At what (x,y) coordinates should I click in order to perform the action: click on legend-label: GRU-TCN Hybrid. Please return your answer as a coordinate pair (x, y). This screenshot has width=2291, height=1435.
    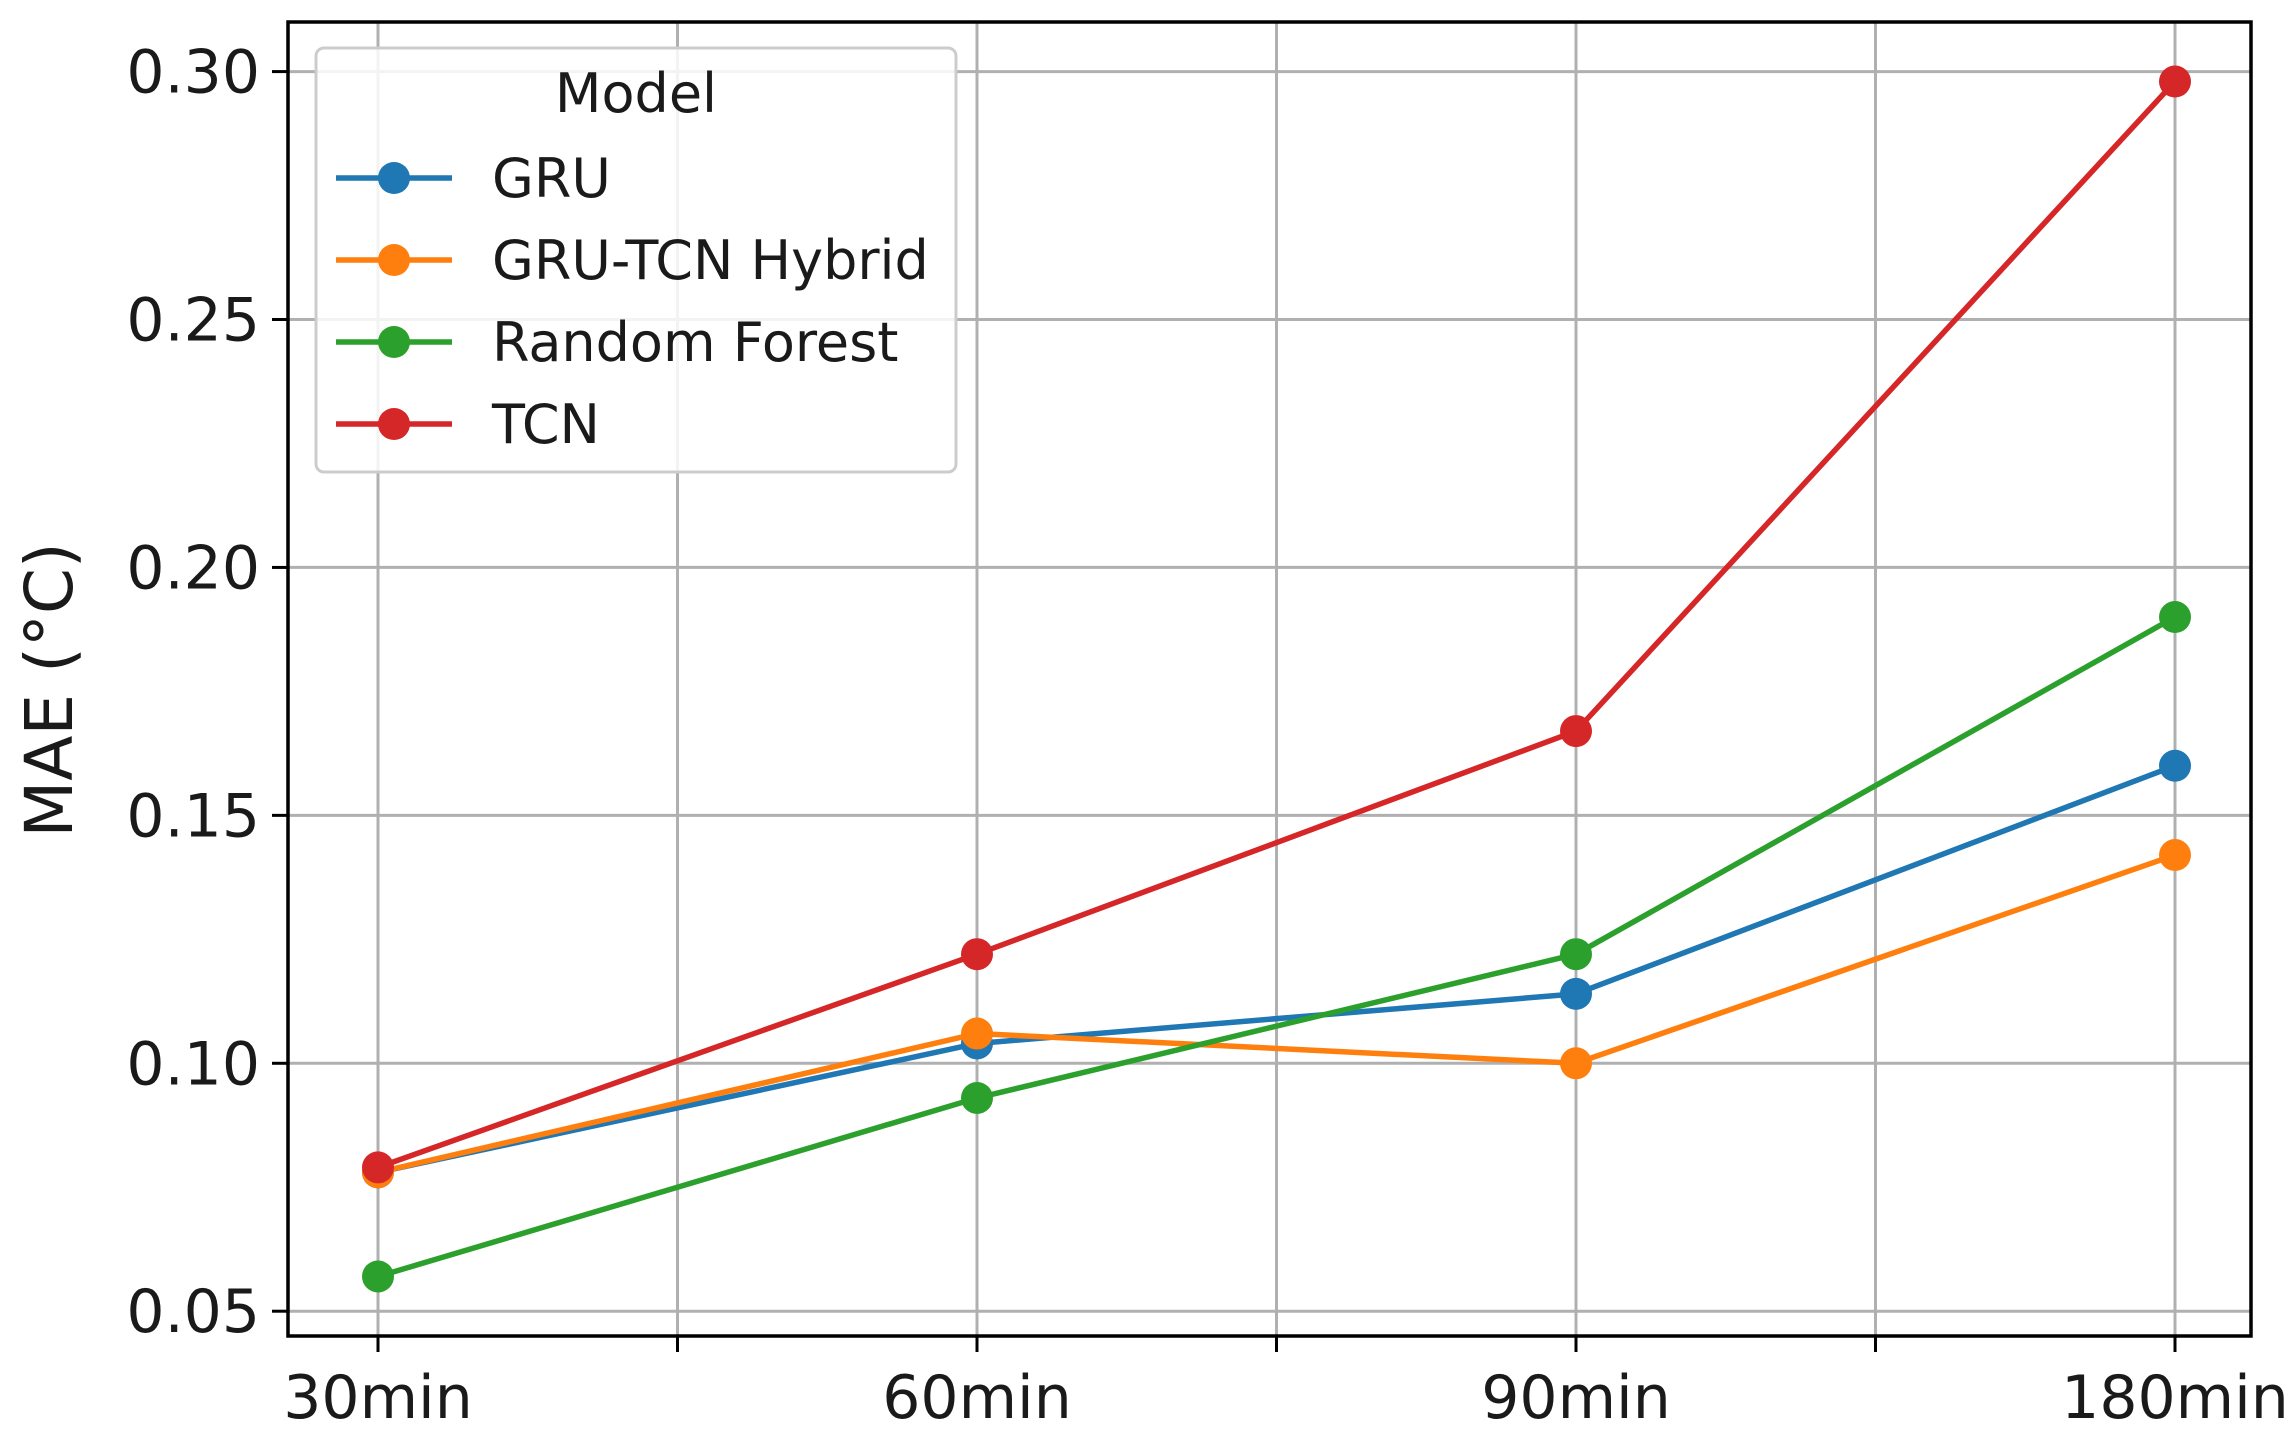
    Looking at the image, I should click on (710, 260).